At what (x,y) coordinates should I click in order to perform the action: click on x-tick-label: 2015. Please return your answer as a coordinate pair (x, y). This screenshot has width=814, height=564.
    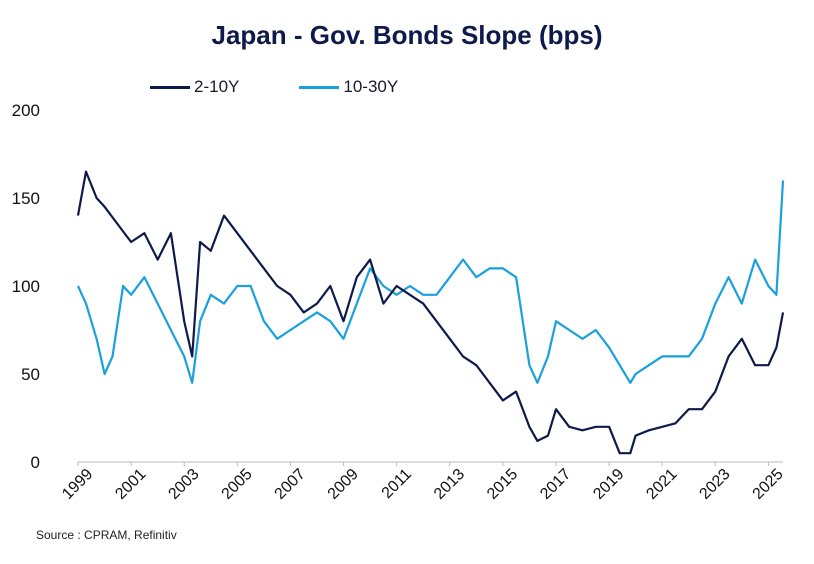
    Looking at the image, I should click on (502, 484).